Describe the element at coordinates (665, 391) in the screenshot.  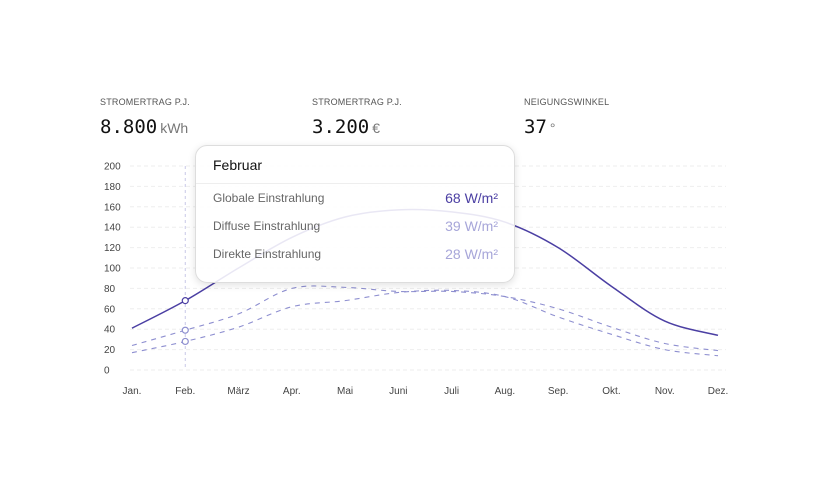
I see `x-tick-label: Nov.` at that location.